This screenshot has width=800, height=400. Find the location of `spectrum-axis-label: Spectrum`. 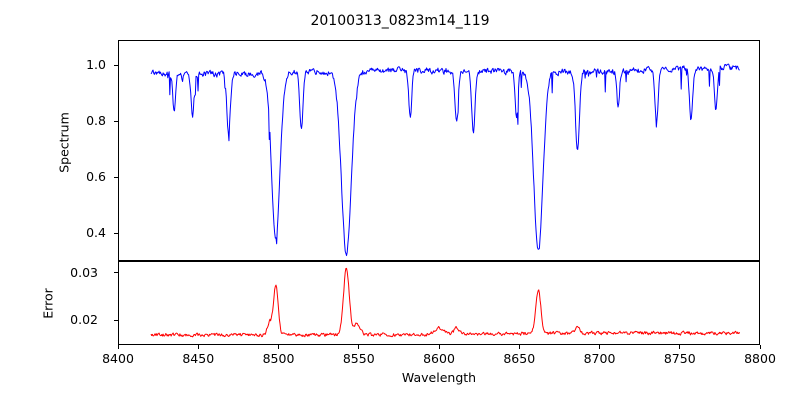

spectrum-axis-label: Spectrum is located at coordinates (64, 142).